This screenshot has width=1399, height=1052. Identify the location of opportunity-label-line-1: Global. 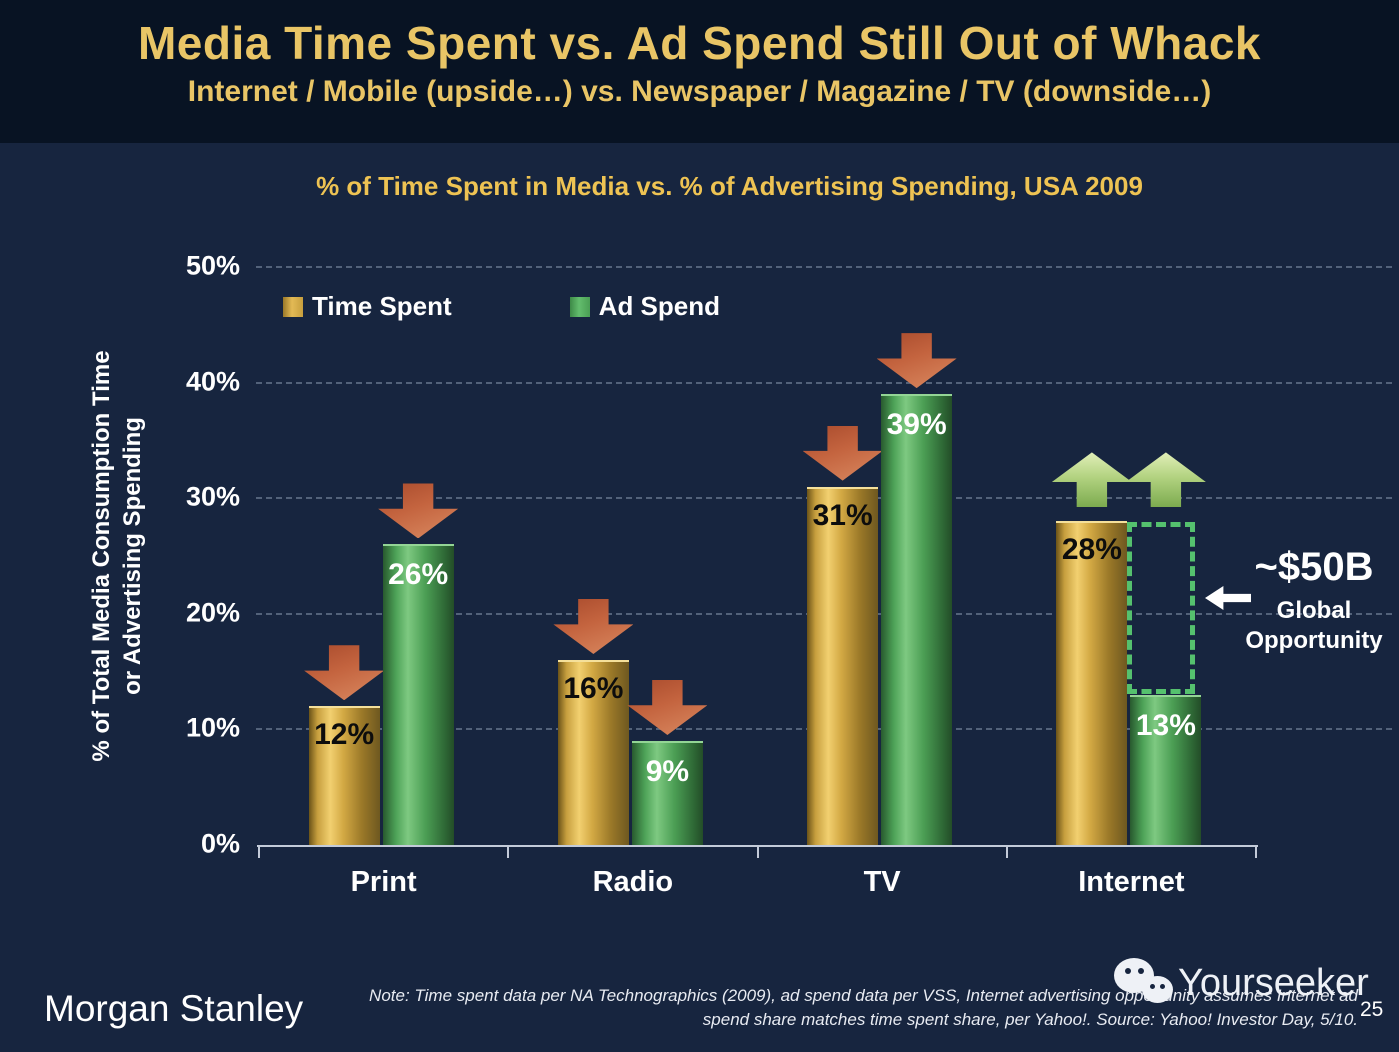
(1314, 610).